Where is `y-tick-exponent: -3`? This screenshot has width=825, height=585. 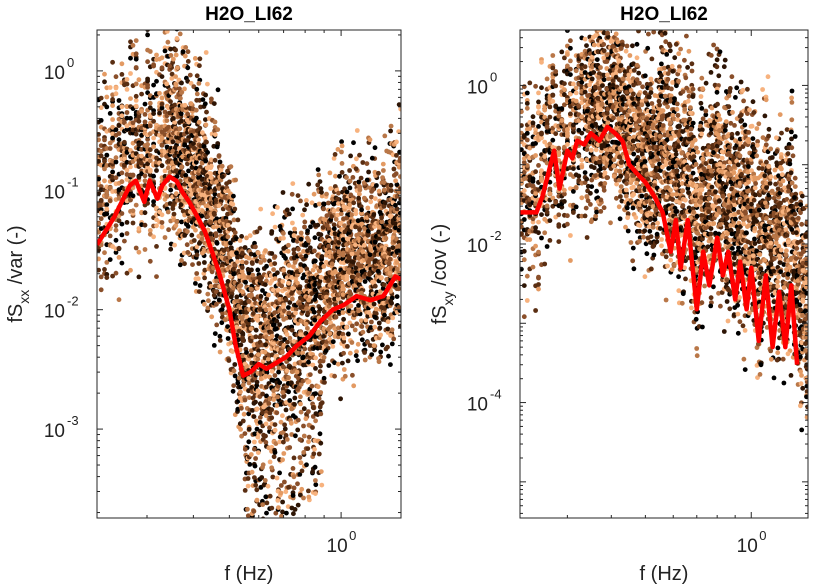
y-tick-exponent: -3 is located at coordinates (73, 420).